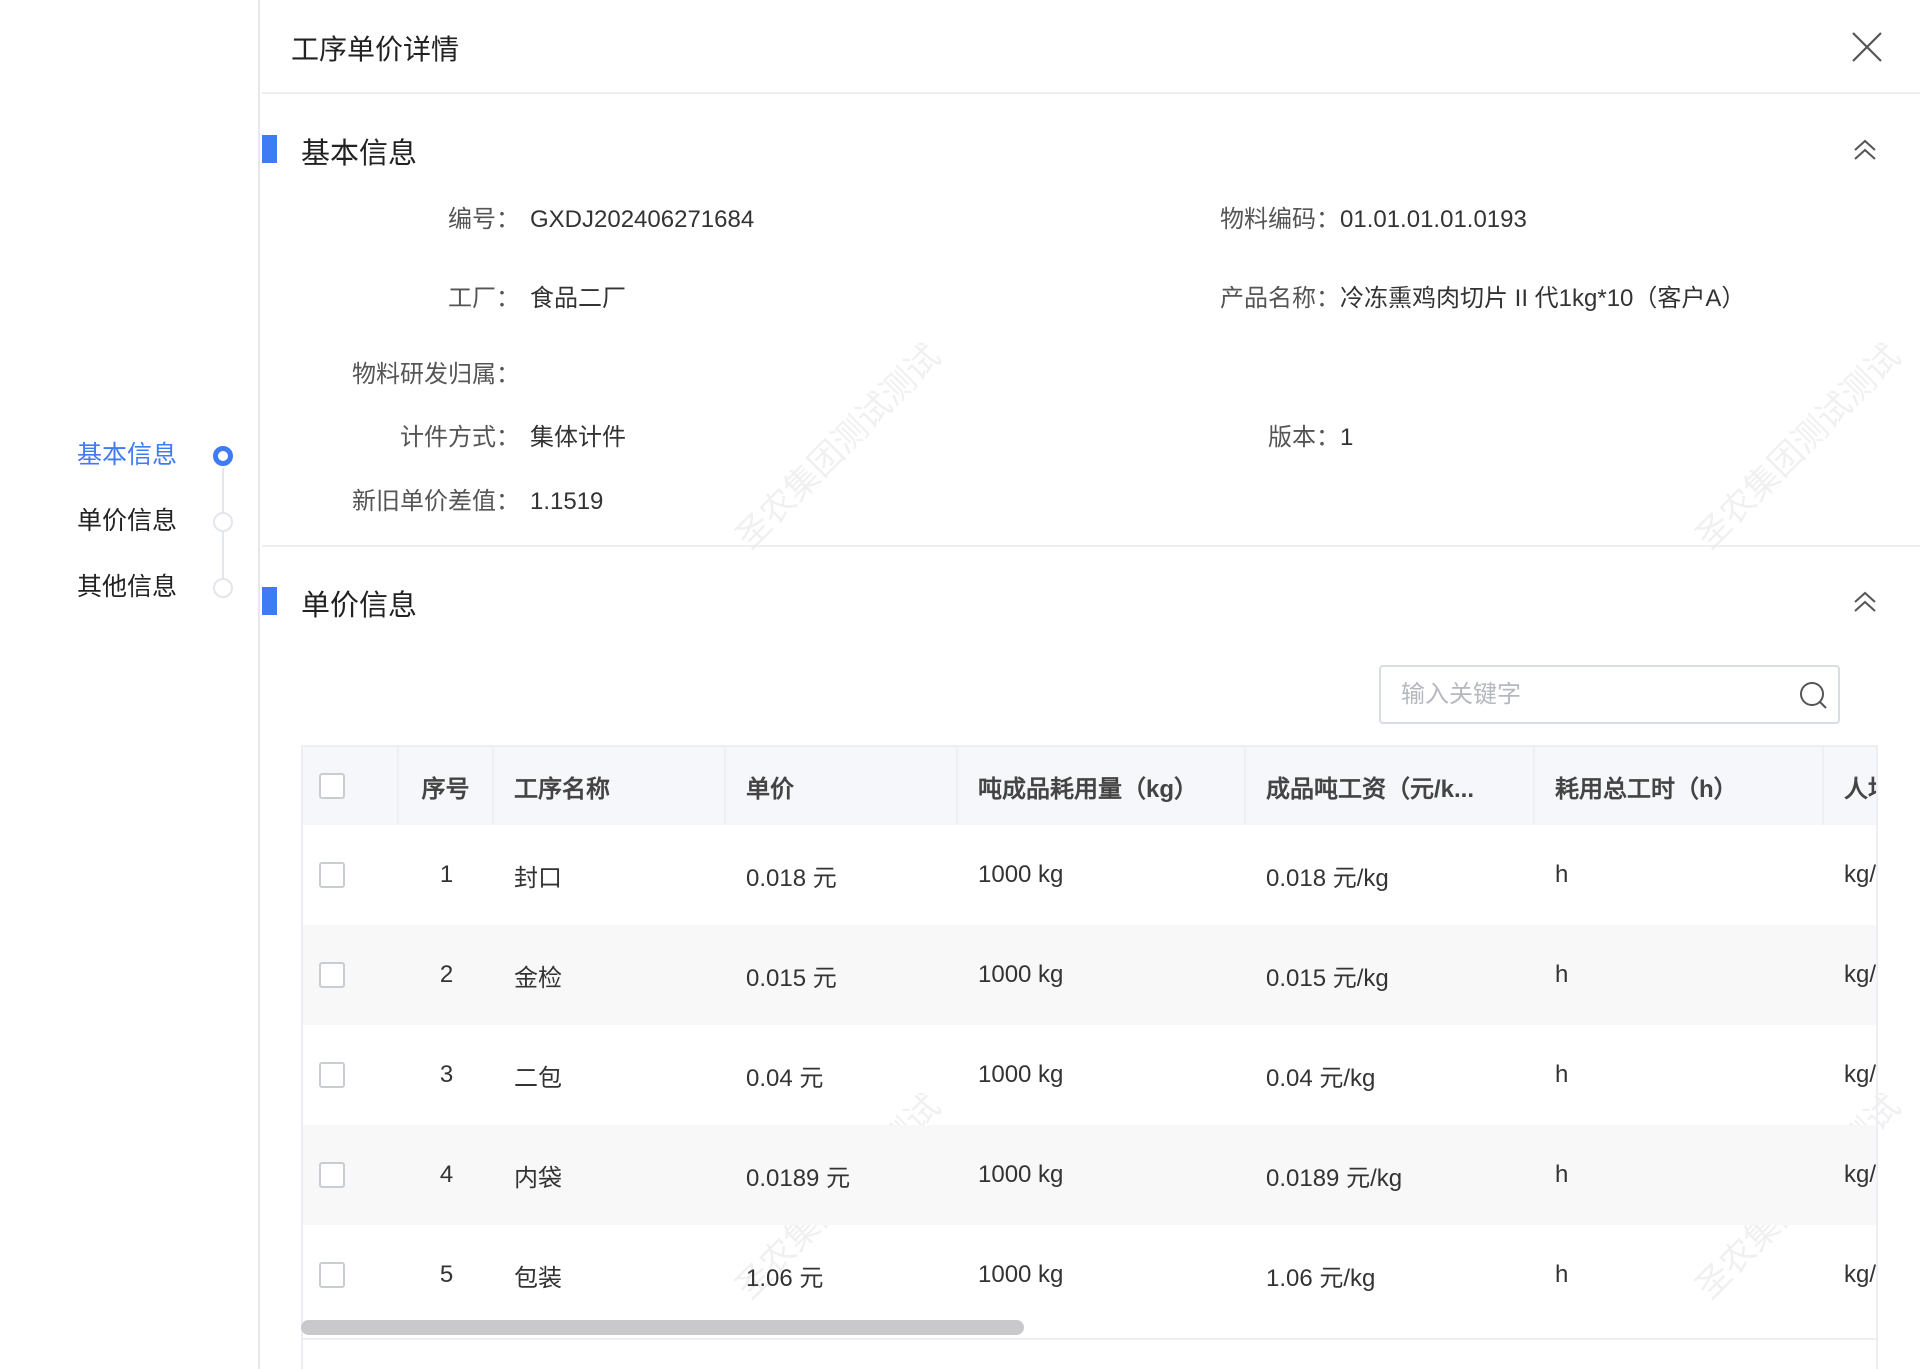  What do you see at coordinates (1543, 298) in the screenshot?
I see `field-value-product-name: 冷冻熏鸡肉切片 II 代1kg*10（客户A）` at bounding box center [1543, 298].